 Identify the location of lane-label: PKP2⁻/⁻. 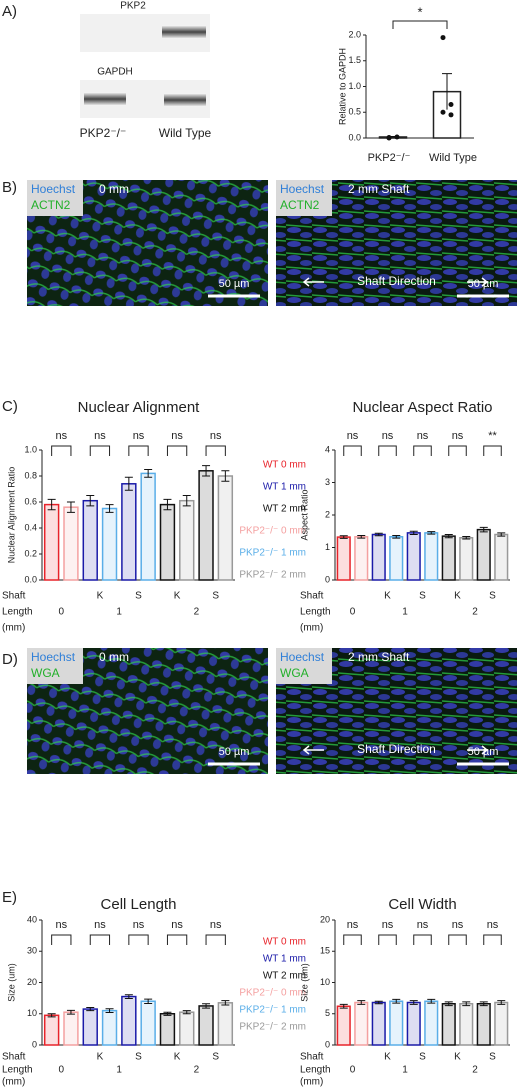
(103, 133).